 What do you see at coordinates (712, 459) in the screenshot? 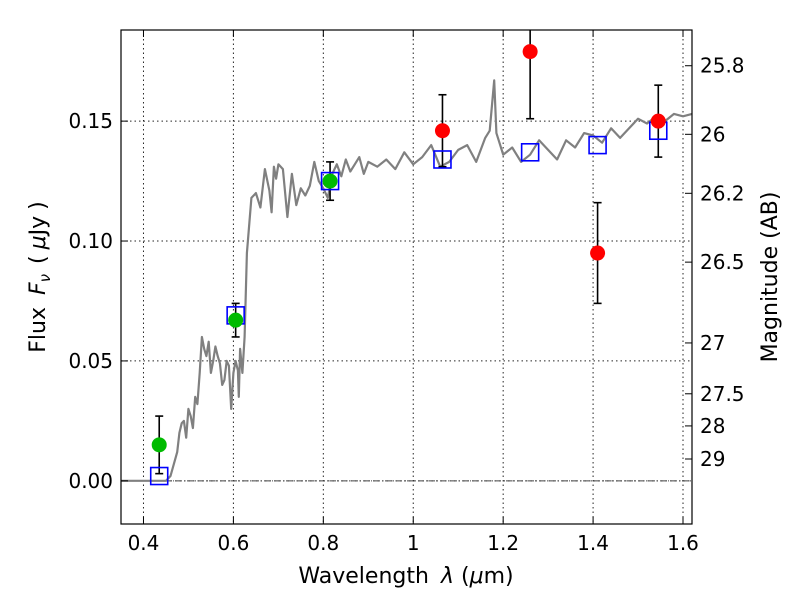
I see `y2-tick-label: 29` at bounding box center [712, 459].